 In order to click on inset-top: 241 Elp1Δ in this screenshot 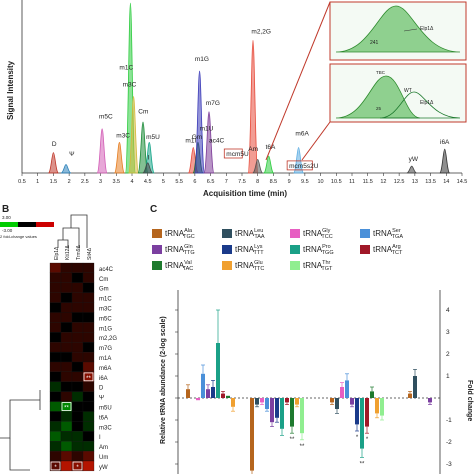, I will do `click(398, 31)`.